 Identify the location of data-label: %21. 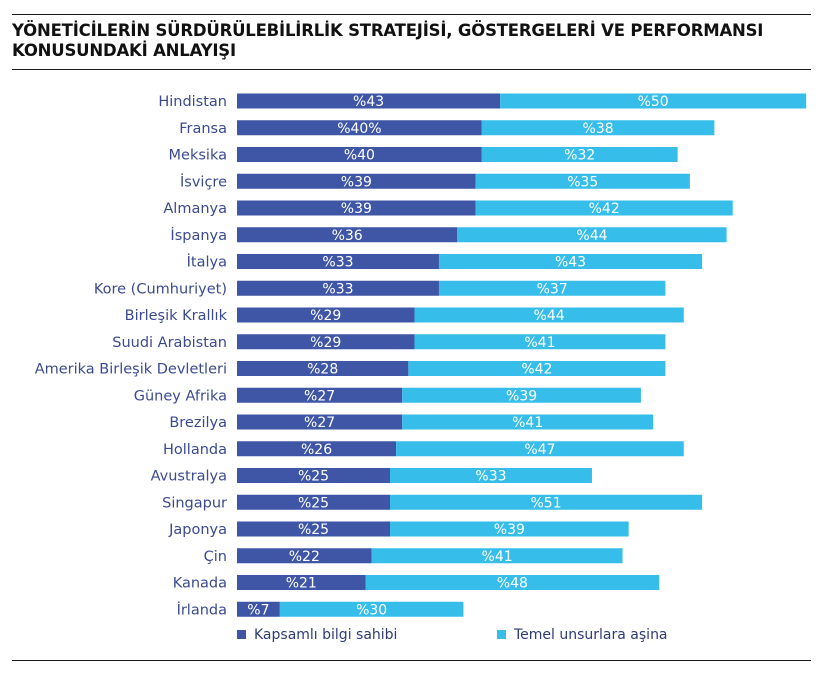
(301, 584).